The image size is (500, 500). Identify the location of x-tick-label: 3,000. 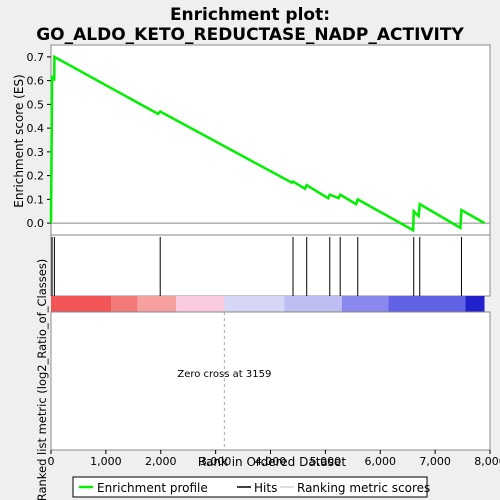
(216, 461).